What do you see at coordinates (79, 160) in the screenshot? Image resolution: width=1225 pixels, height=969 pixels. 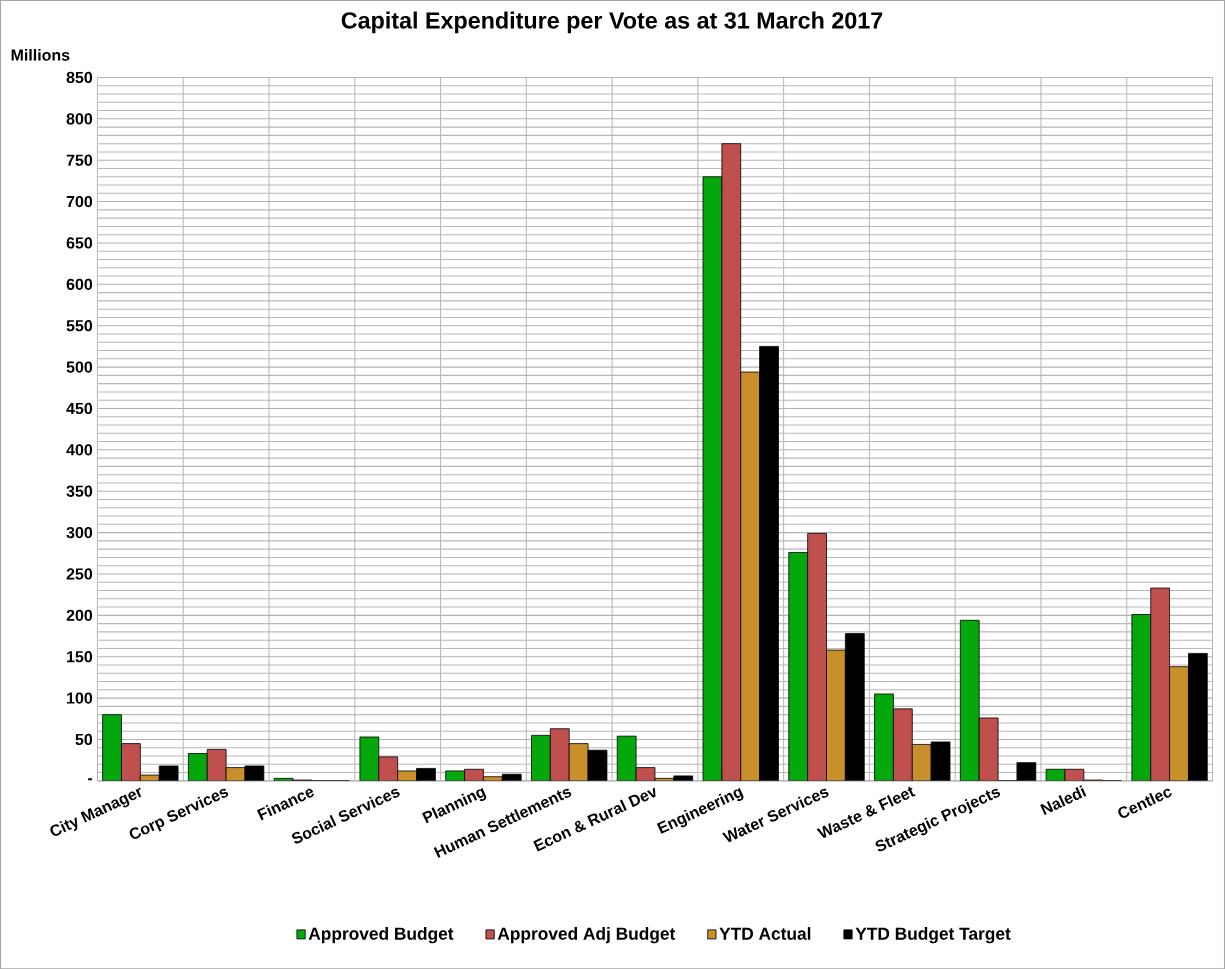 I see `y-tick-label: 750` at bounding box center [79, 160].